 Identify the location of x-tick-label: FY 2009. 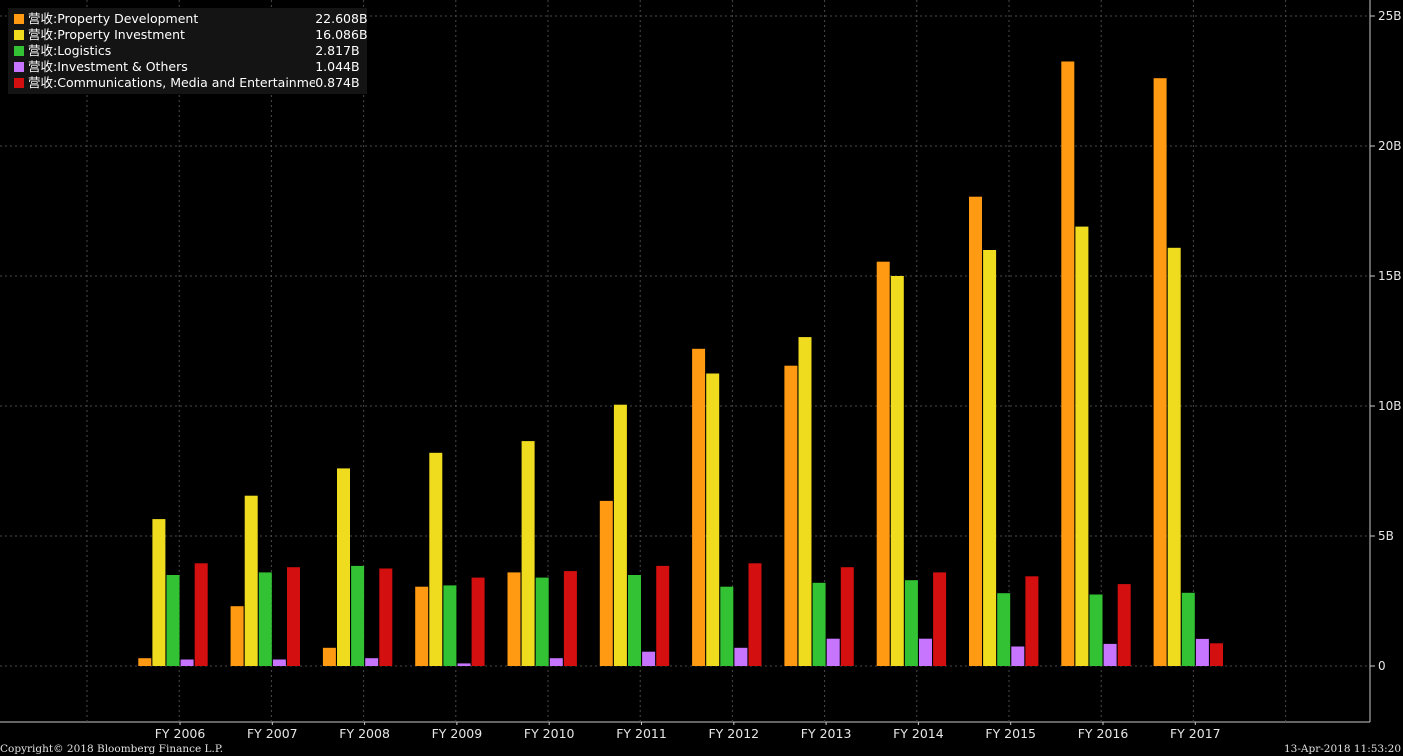
(457, 733).